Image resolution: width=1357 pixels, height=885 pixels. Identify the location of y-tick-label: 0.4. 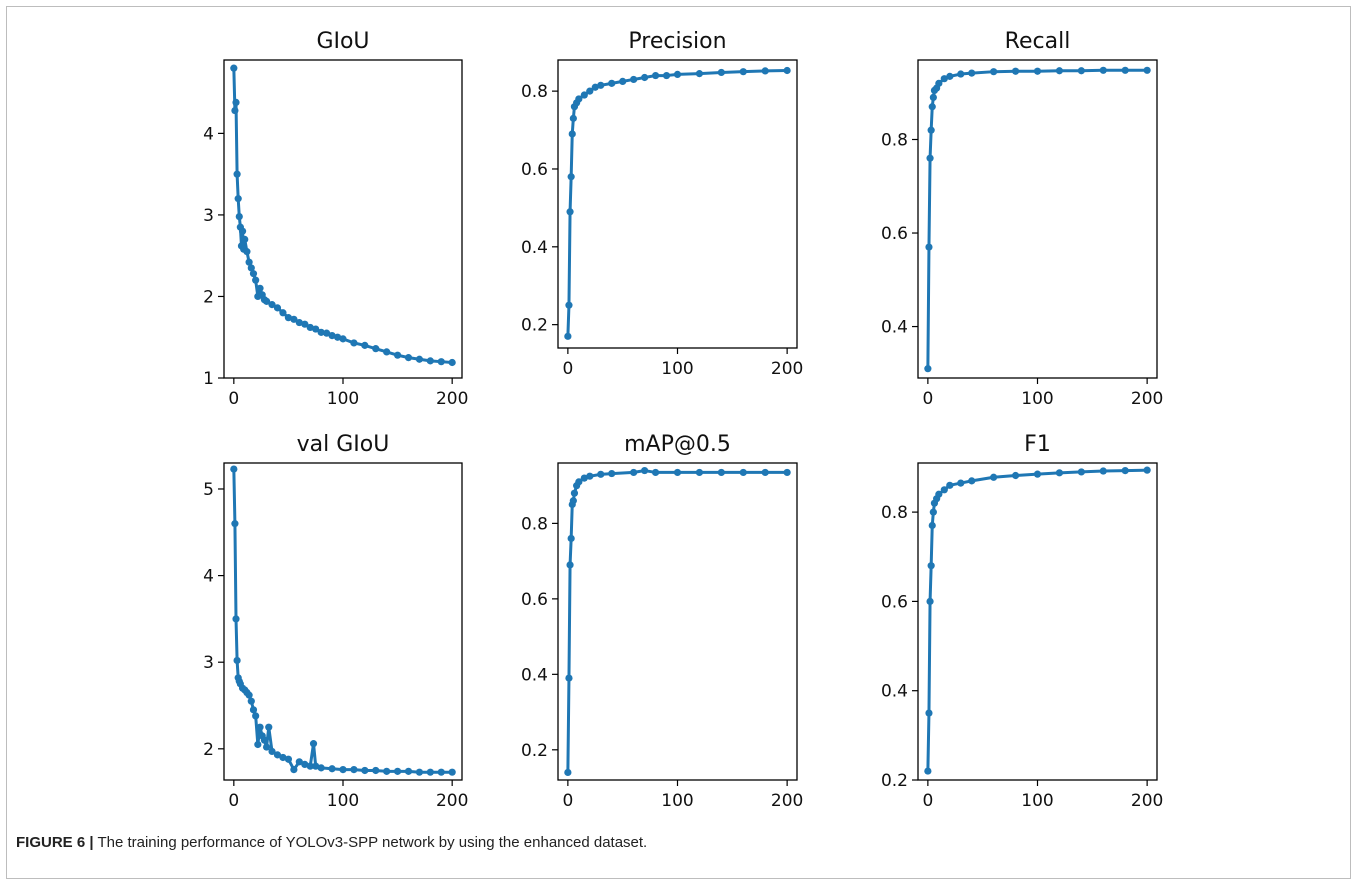
(894, 328).